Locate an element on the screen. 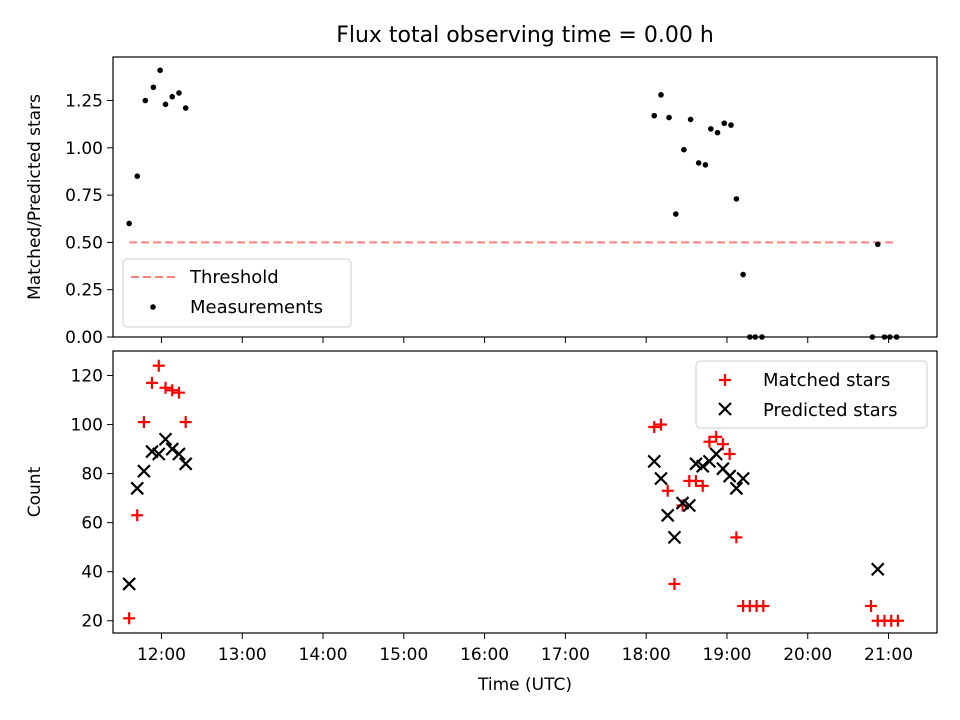  bottom-y-tick-label: 60 is located at coordinates (92, 524).